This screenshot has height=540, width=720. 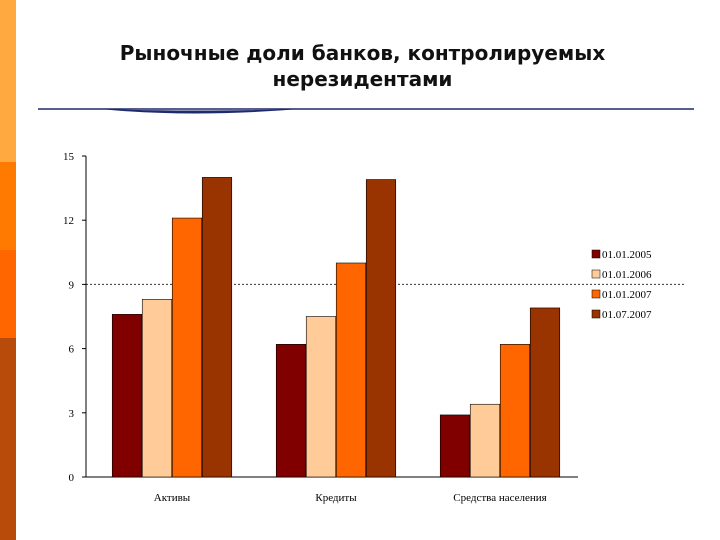 What do you see at coordinates (627, 315) in the screenshot?
I see `legend-label-3: 01.07.2007` at bounding box center [627, 315].